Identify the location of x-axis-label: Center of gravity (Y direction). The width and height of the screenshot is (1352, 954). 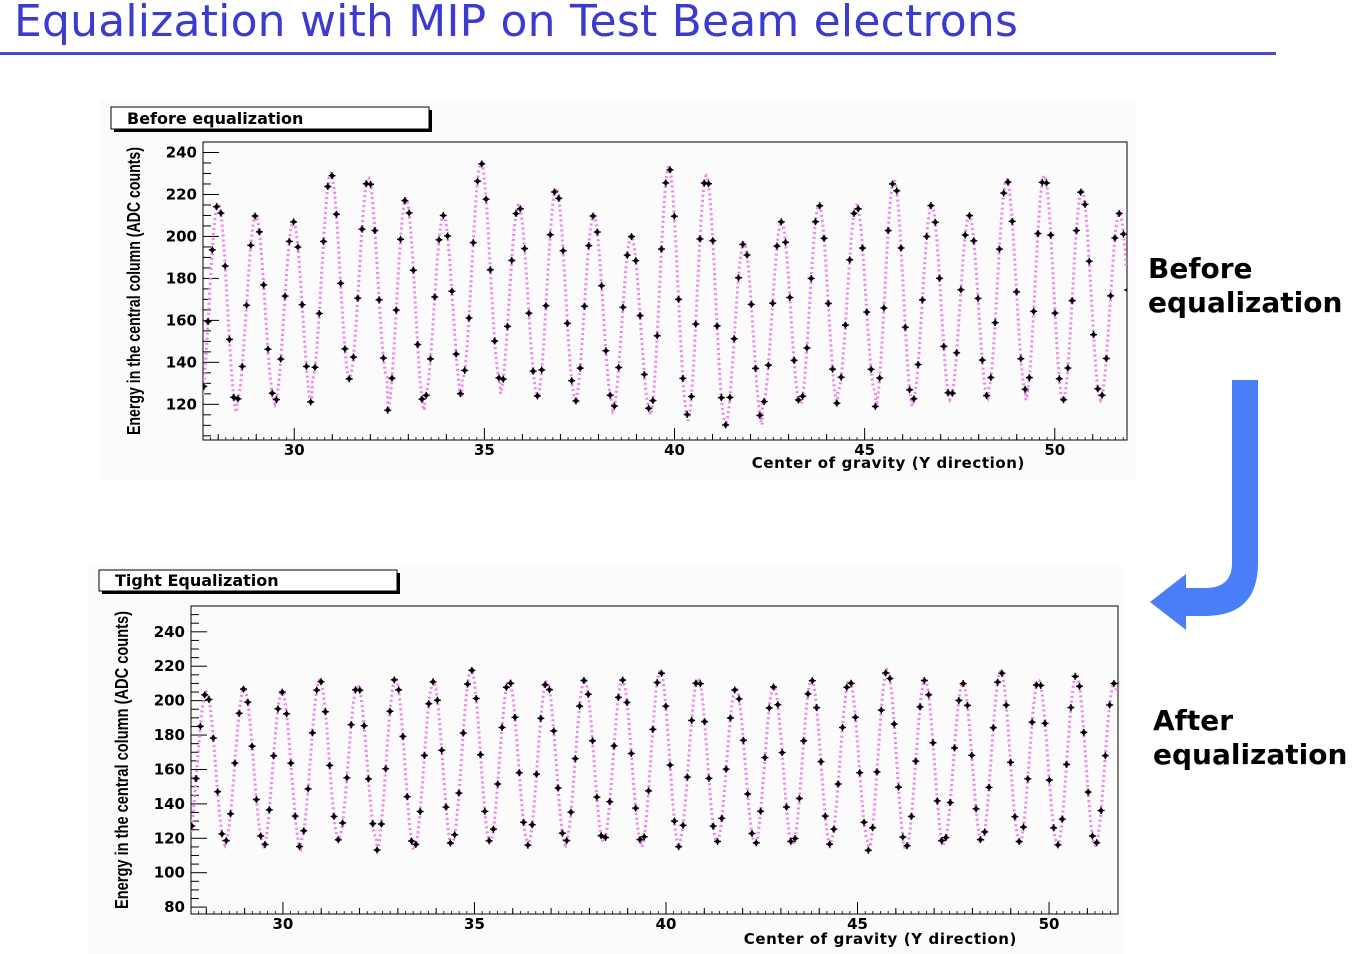
(888, 463).